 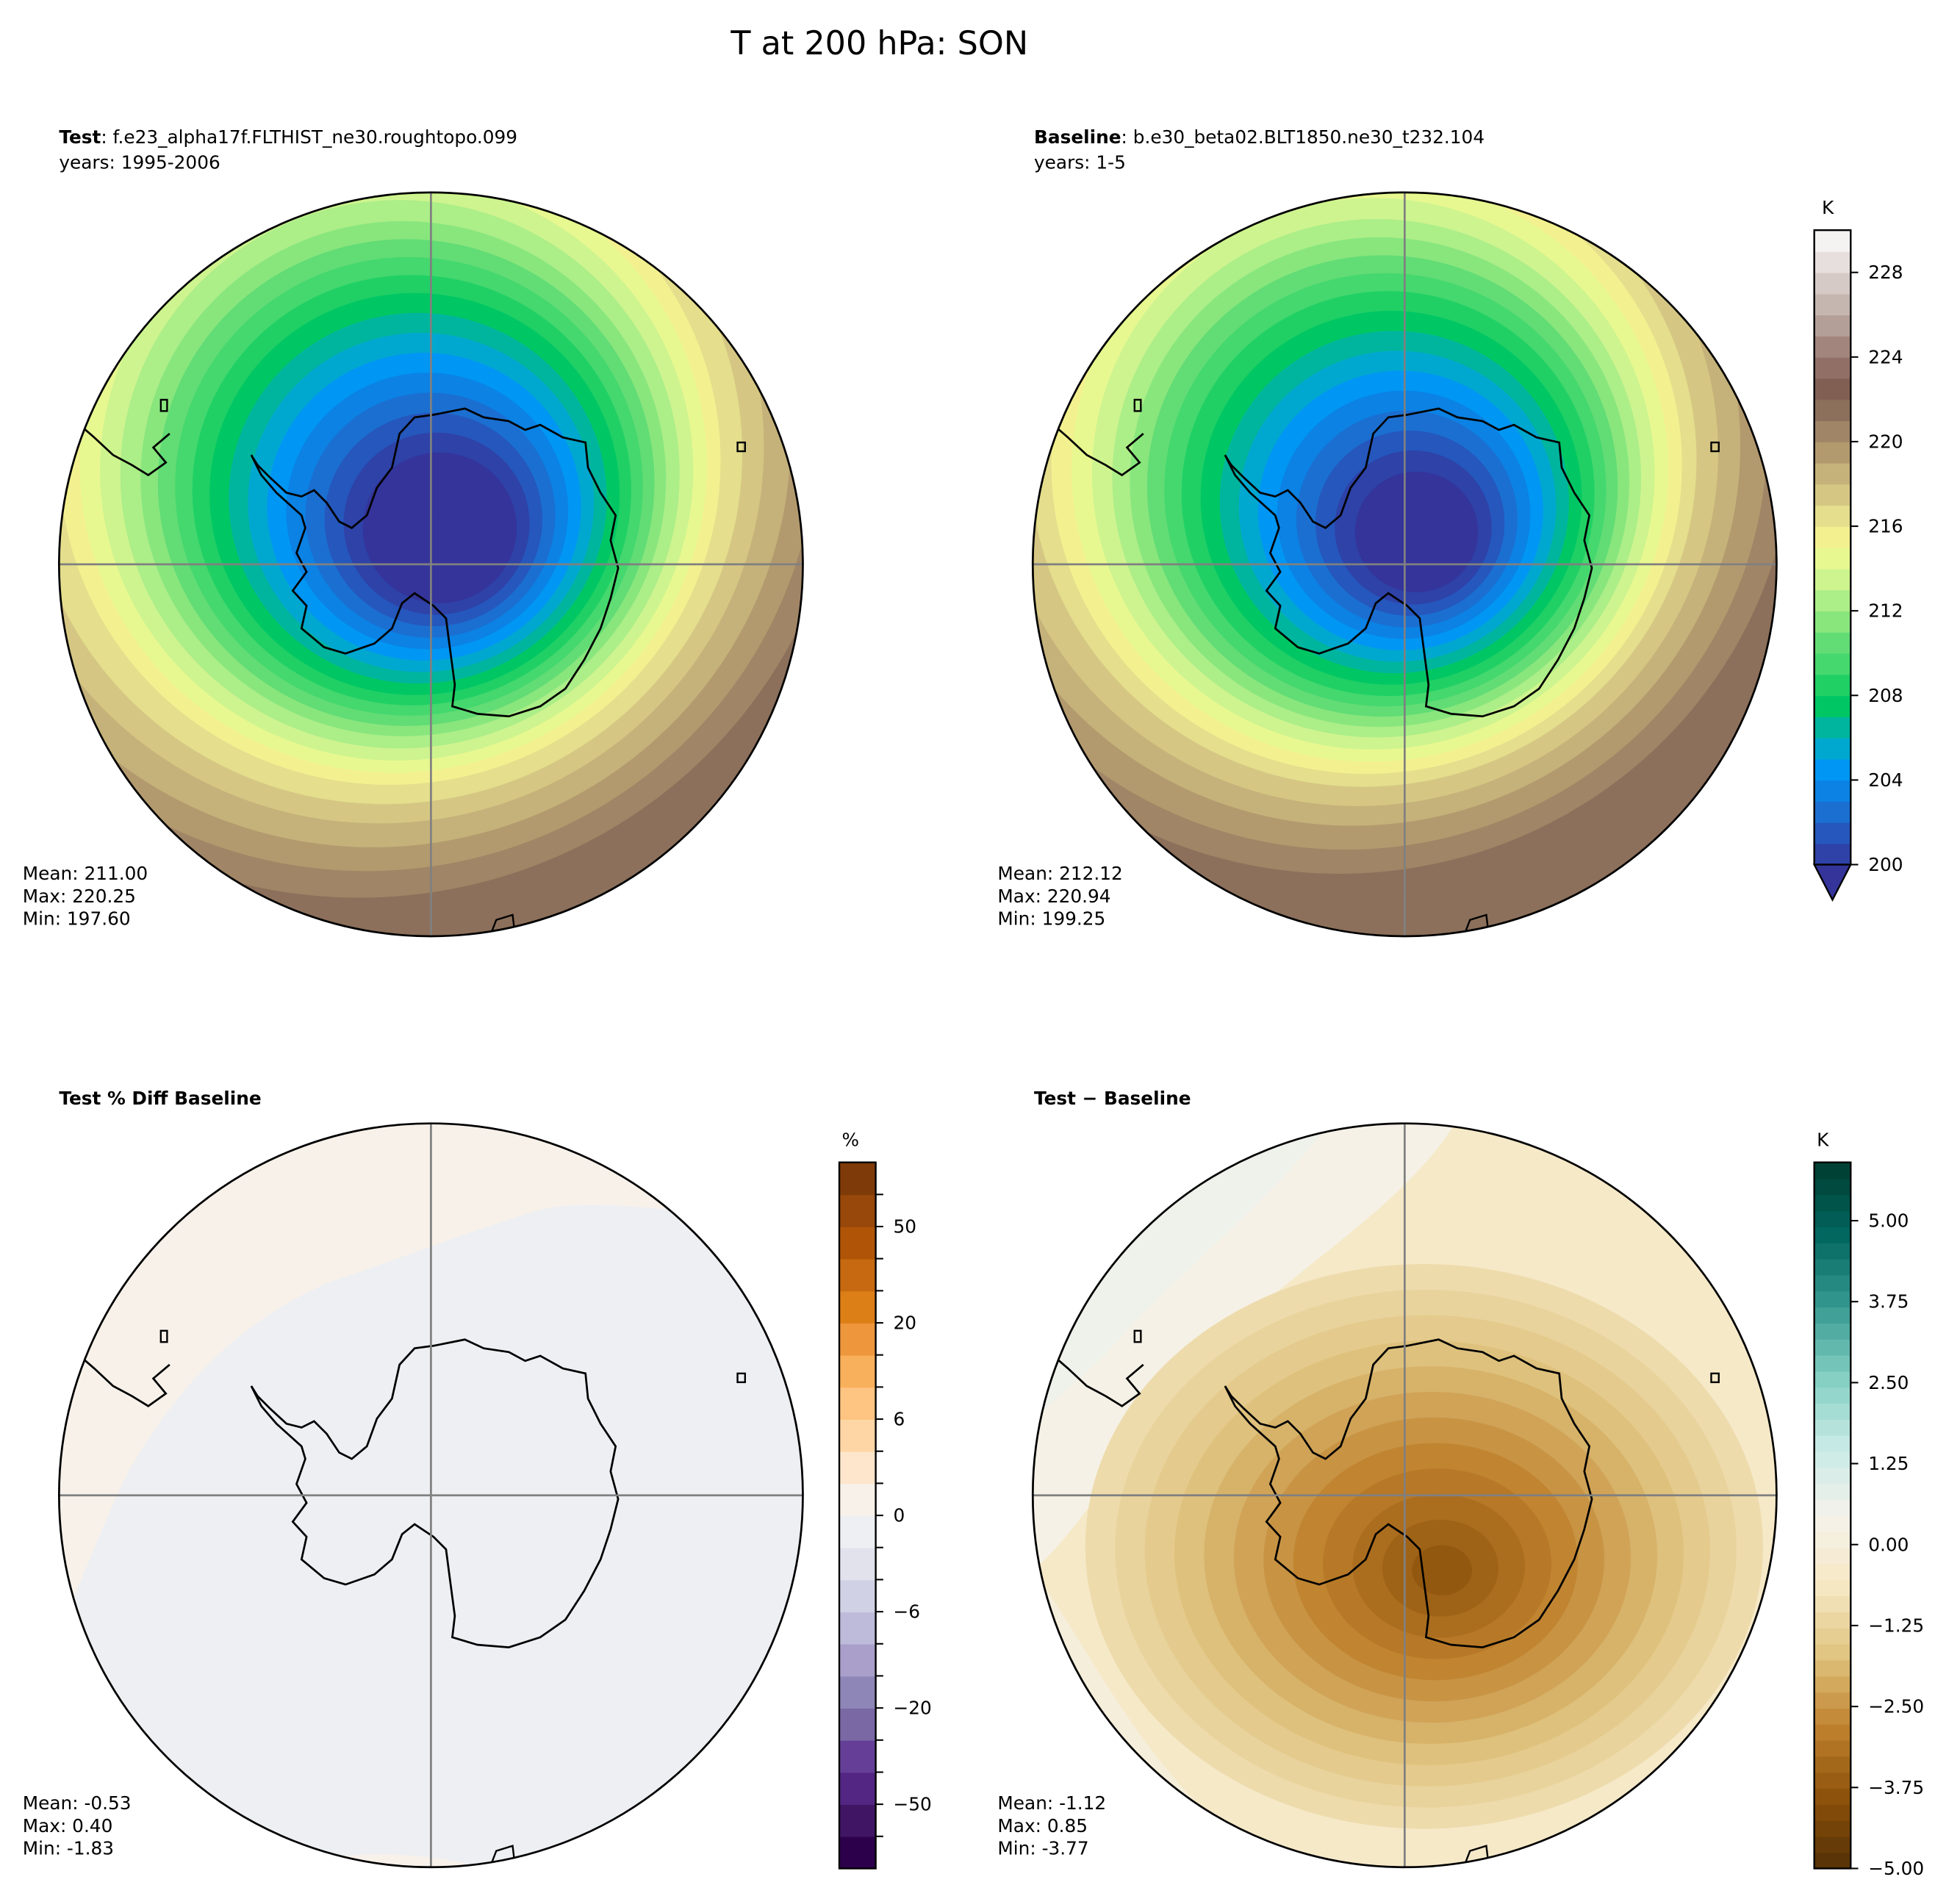 What do you see at coordinates (85, 873) in the screenshot?
I see `test-mean: Mean: 211.00` at bounding box center [85, 873].